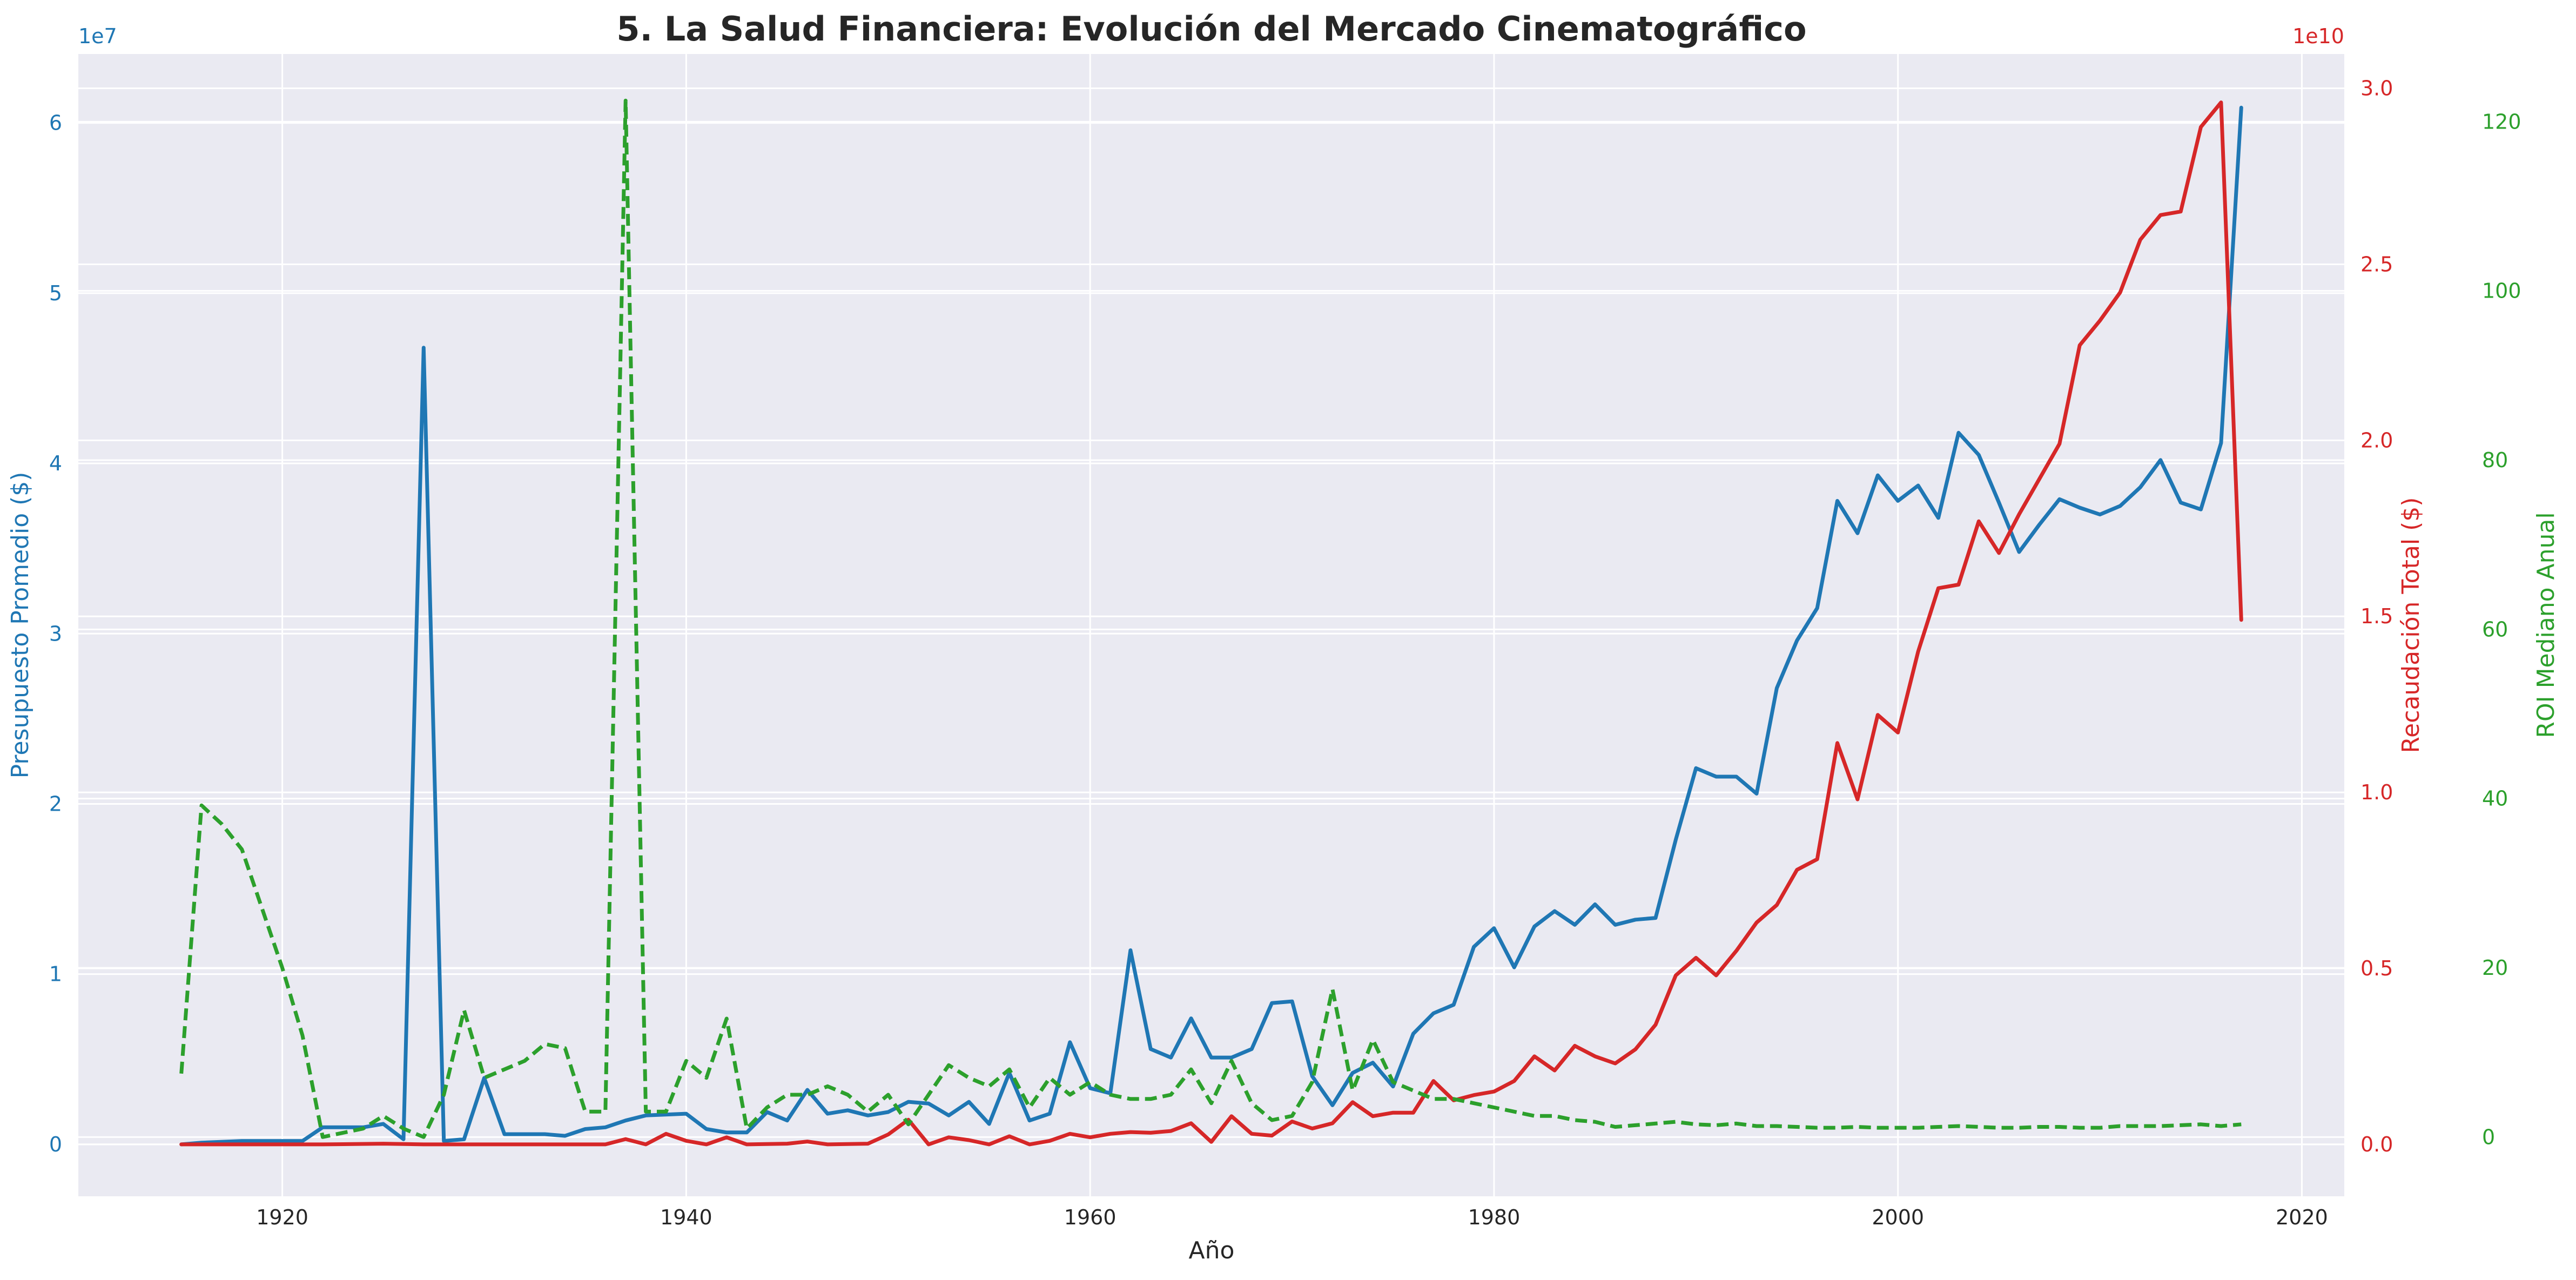 The width and height of the screenshot is (2576, 1280). I want to click on roi-tick-label: 0, so click(2488, 1137).